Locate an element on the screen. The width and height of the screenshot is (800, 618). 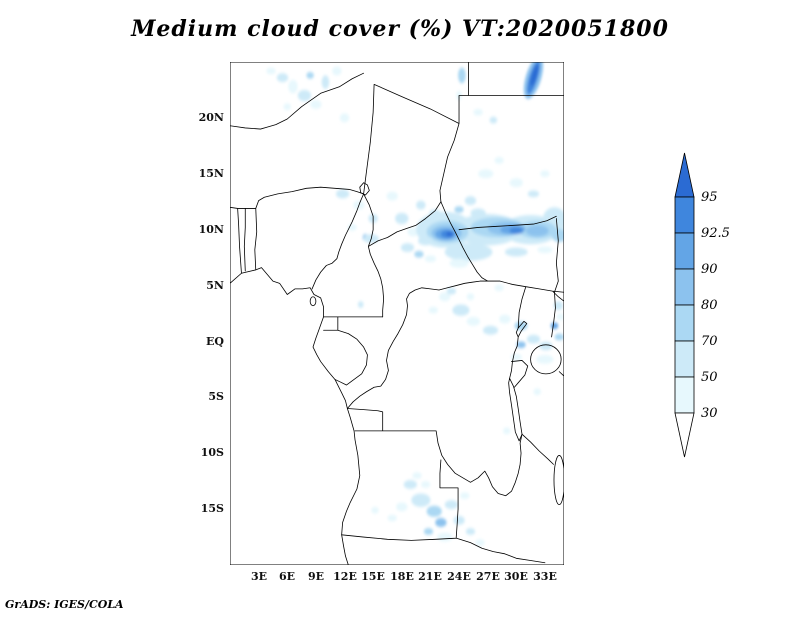
colorbar-canvas: 95 92.5 90 80 70 50 30 is located at coordinates (702, 305).